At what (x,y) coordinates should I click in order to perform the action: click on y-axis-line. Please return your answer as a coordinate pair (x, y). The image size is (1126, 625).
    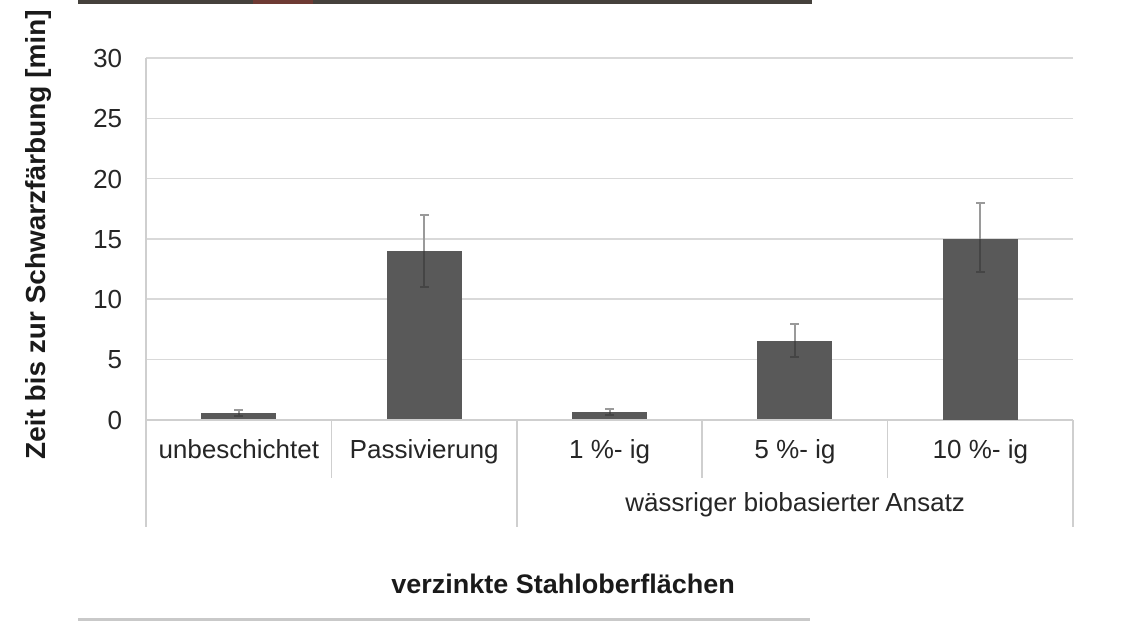
    Looking at the image, I should click on (146, 292).